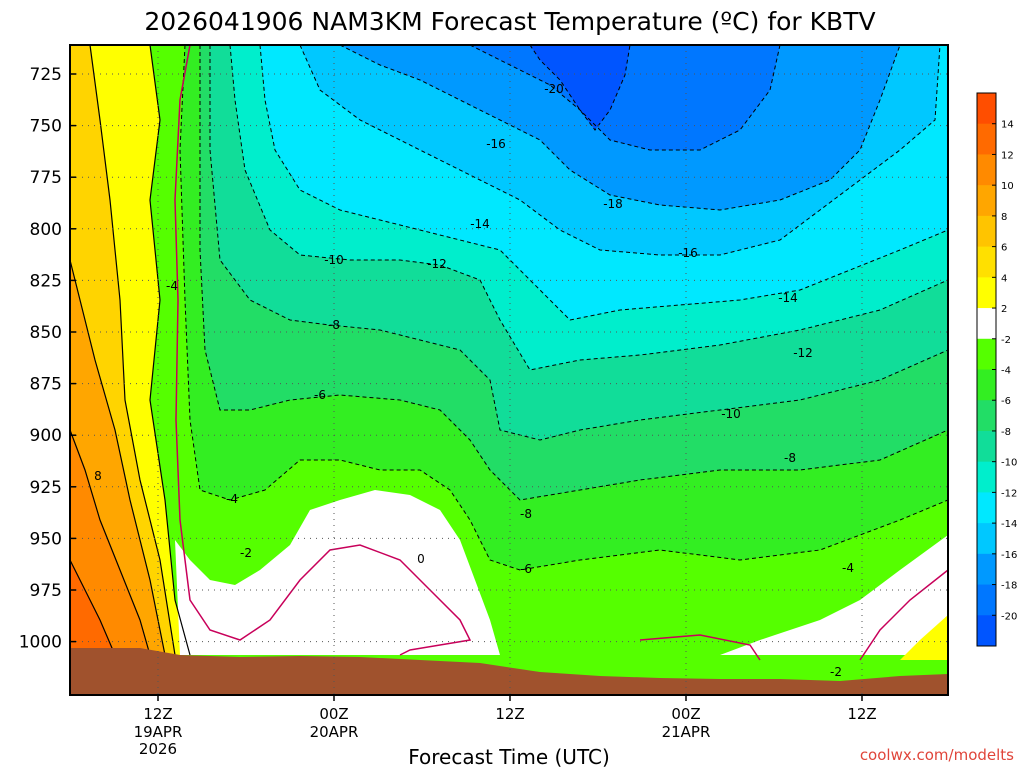 This screenshot has height=768, width=1024. What do you see at coordinates (46, 178) in the screenshot?
I see `y-tick-label: 775` at bounding box center [46, 178].